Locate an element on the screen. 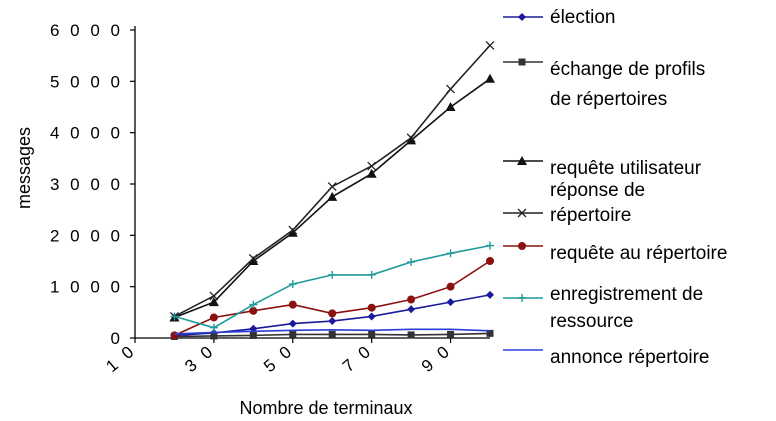  legend-item: requête utilisateur is located at coordinates (602, 167).